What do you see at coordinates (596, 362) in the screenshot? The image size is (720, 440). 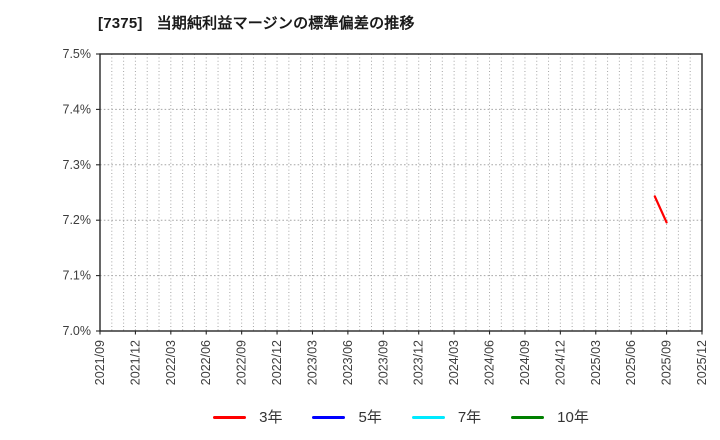 I see `x-tick-label: 2025/03` at bounding box center [596, 362].